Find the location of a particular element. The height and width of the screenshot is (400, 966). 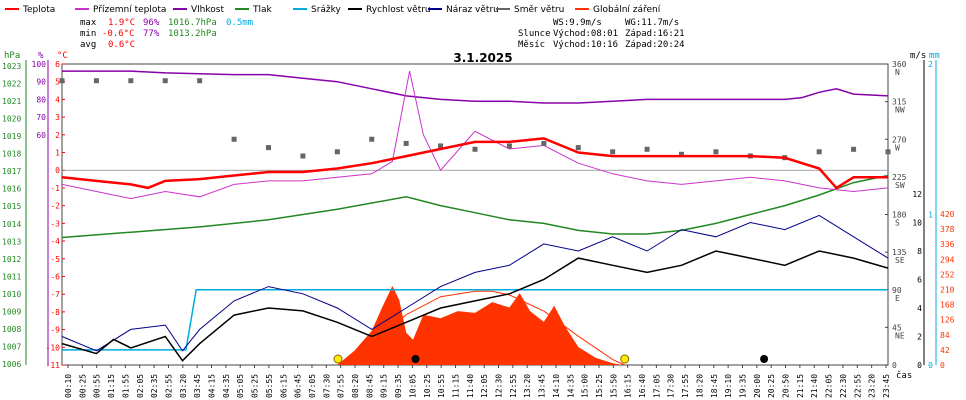

tick-label: 1019 is located at coordinates (11, 136).